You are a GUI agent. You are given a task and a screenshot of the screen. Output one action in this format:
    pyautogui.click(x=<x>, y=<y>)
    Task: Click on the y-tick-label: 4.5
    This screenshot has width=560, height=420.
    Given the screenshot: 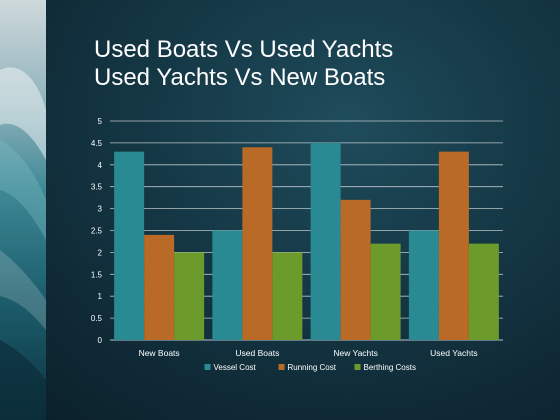 What is the action you would take?
    pyautogui.click(x=97, y=143)
    